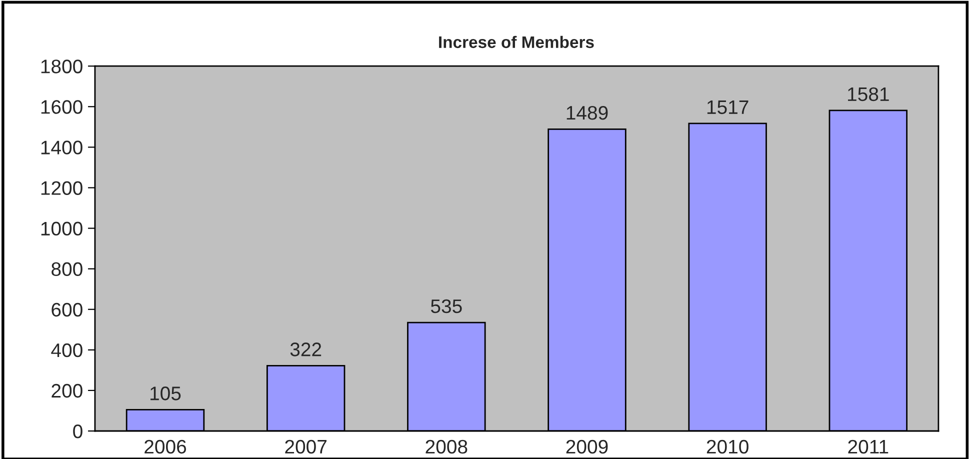 The width and height of the screenshot is (974, 459). I want to click on y-tick-label: 1400, so click(61, 147).